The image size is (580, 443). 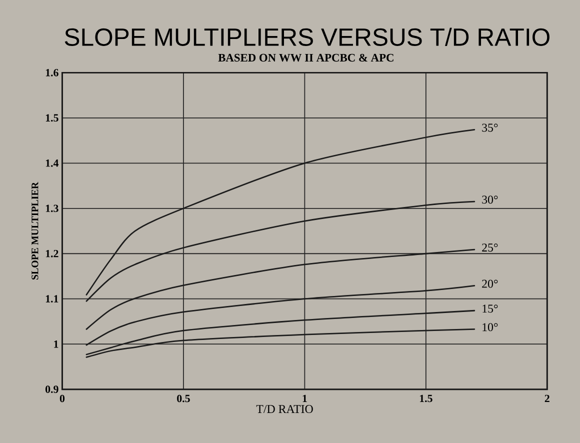 I want to click on x-tick-label: 1, so click(x=304, y=398).